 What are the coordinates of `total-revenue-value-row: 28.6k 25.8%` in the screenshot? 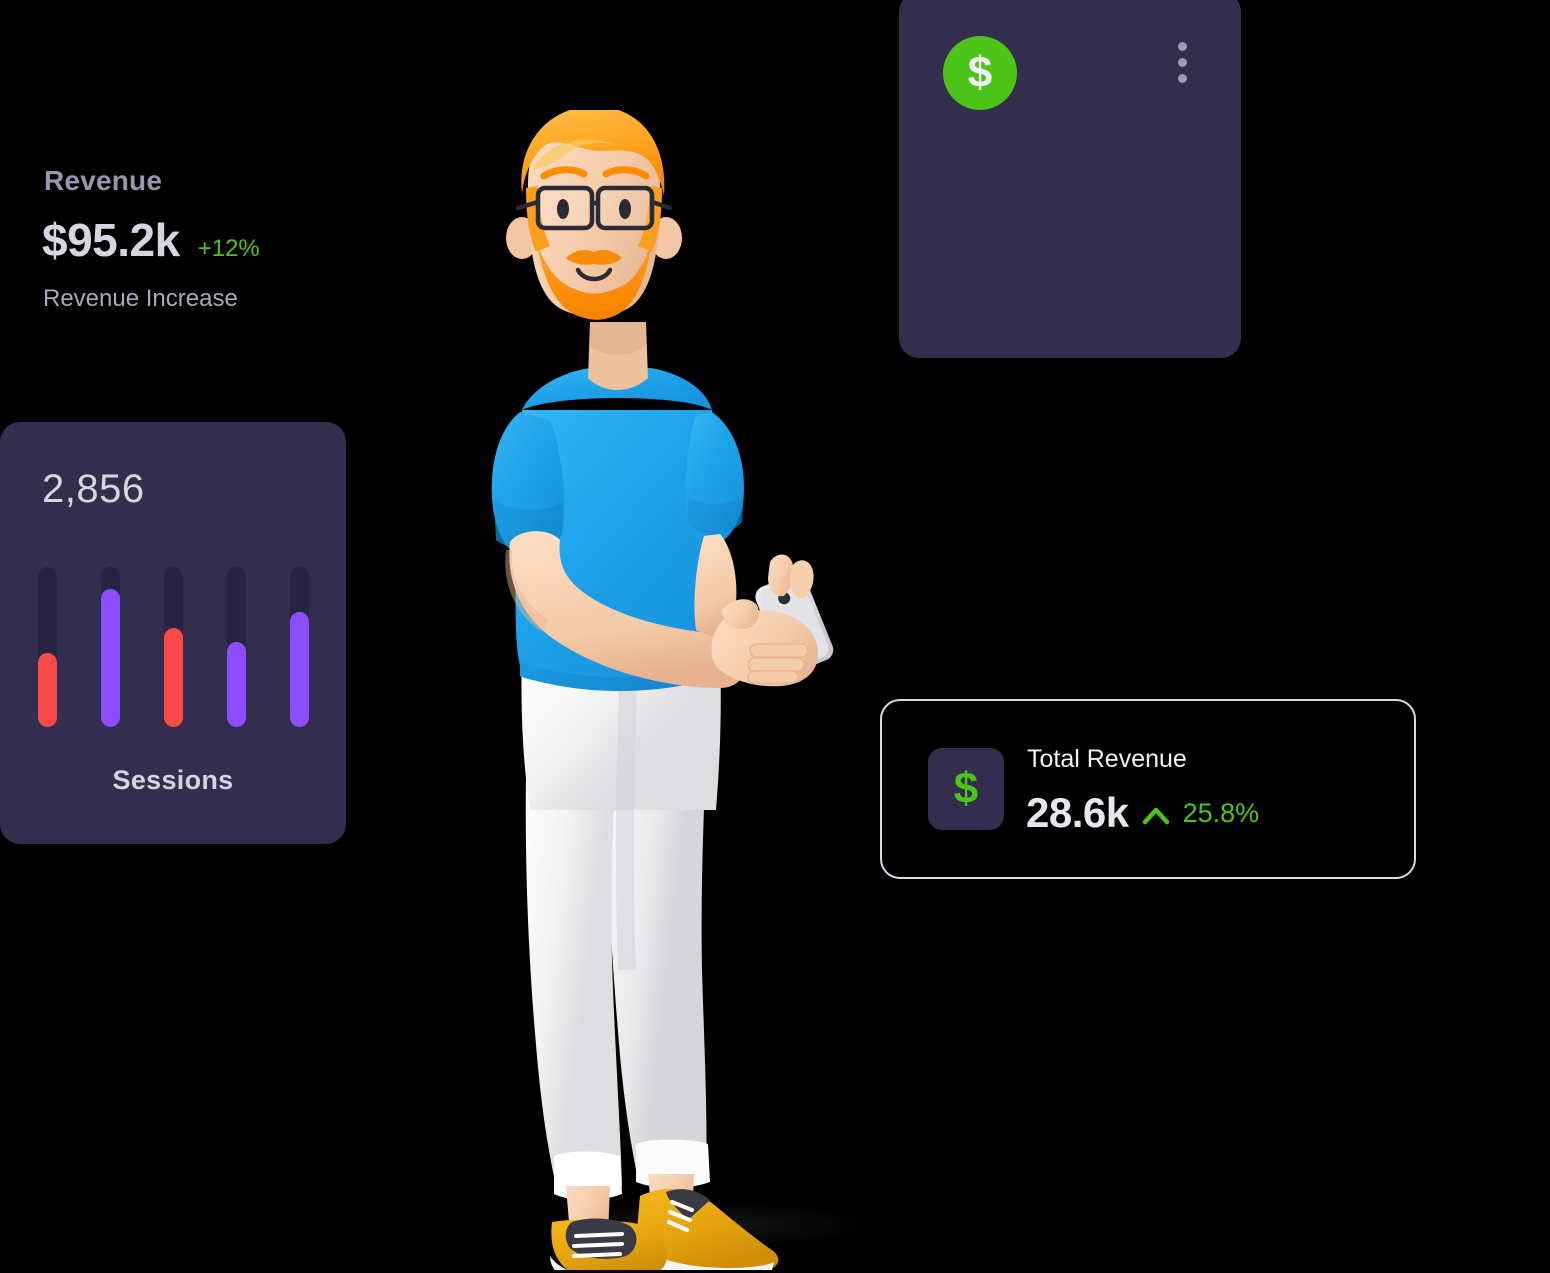 It's located at (1142, 813).